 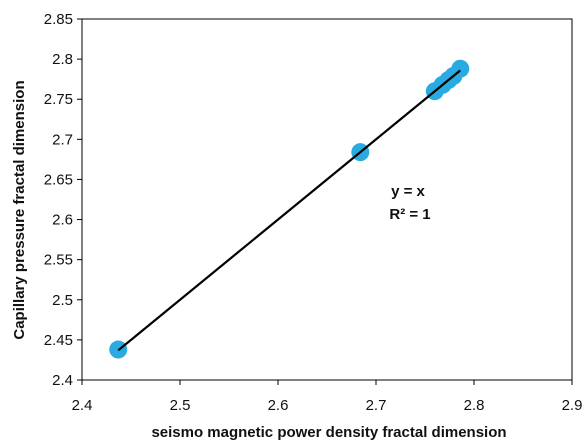 What do you see at coordinates (82, 405) in the screenshot?
I see `x-tick-label: 2.4` at bounding box center [82, 405].